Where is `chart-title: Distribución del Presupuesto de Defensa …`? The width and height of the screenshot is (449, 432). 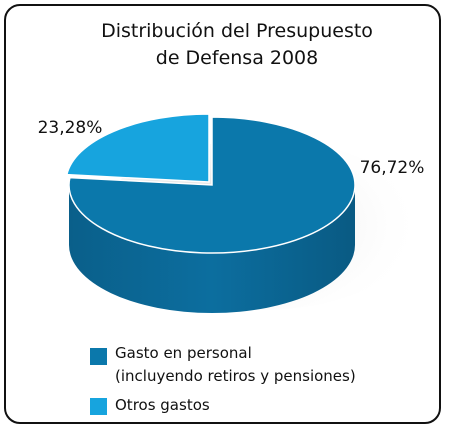 chart-title: Distribución del Presupuesto de Defensa … is located at coordinates (237, 44).